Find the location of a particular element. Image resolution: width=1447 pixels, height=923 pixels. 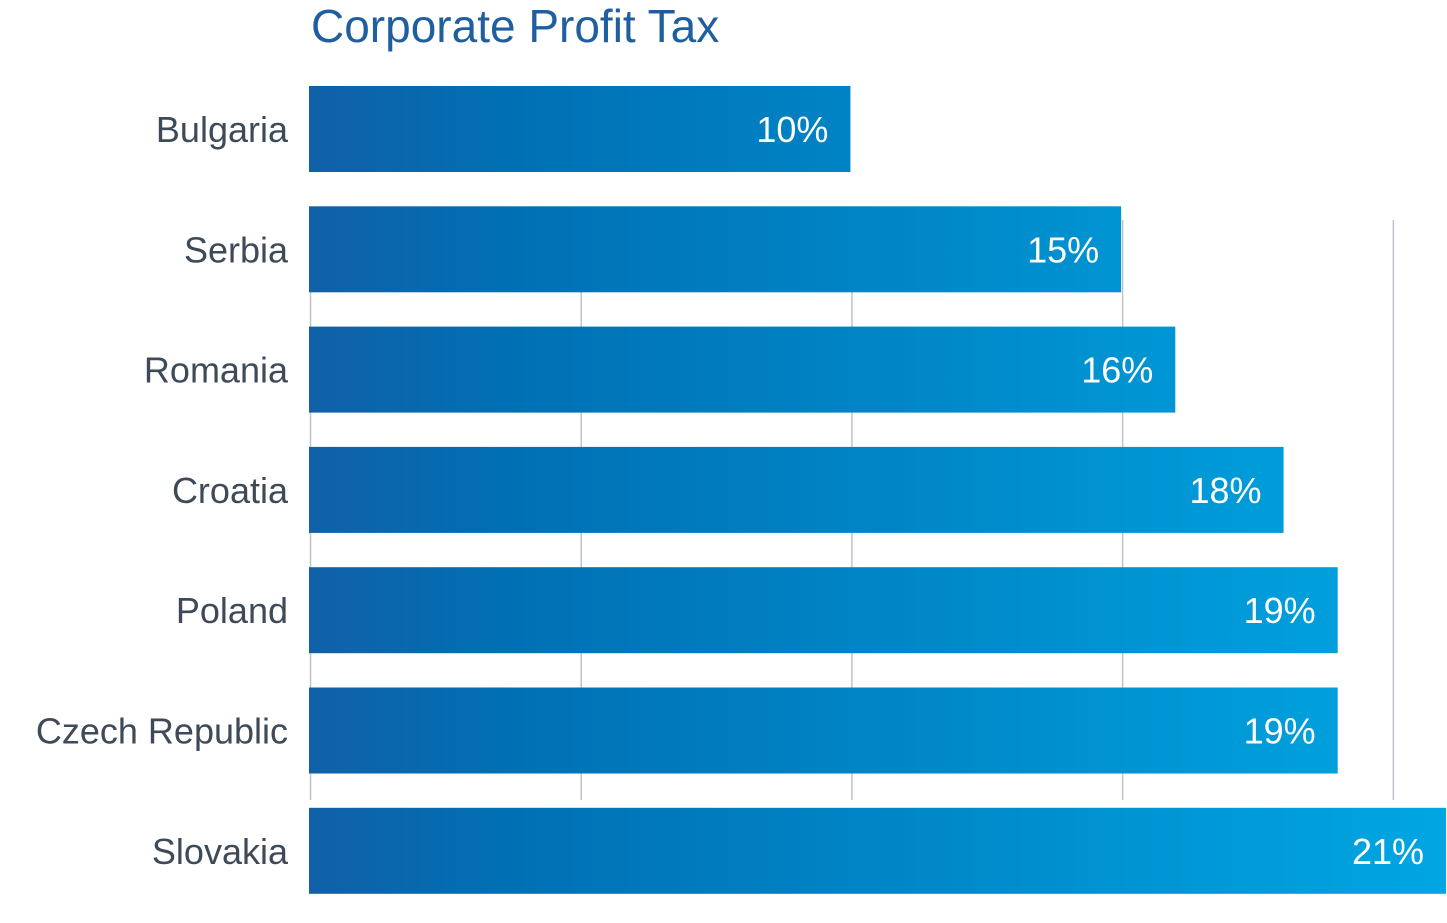

bar-czech-republic is located at coordinates (823, 730).